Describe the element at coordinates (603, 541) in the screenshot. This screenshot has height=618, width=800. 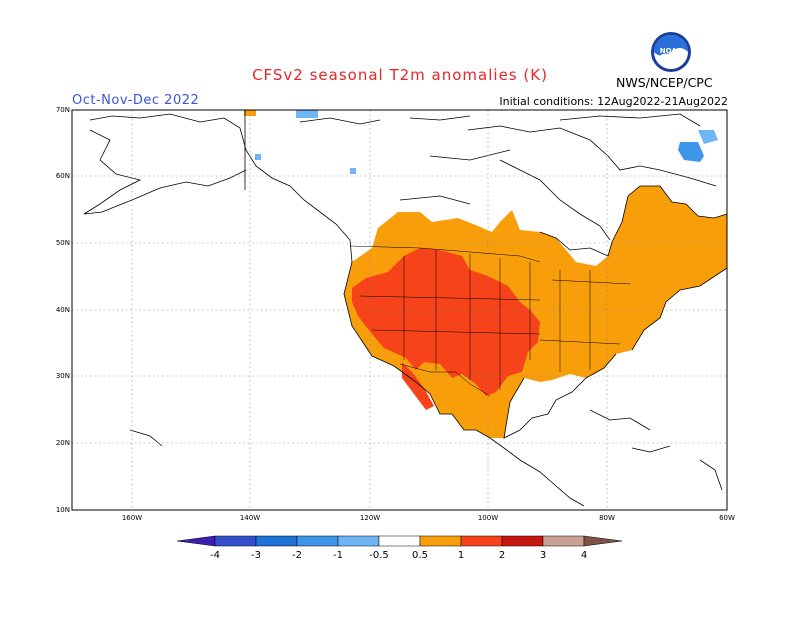
I see `legend-arrow-high` at that location.